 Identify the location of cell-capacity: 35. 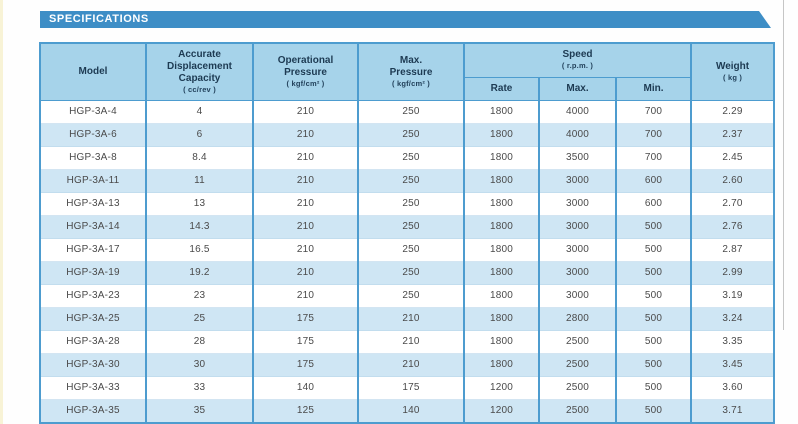
(199, 410).